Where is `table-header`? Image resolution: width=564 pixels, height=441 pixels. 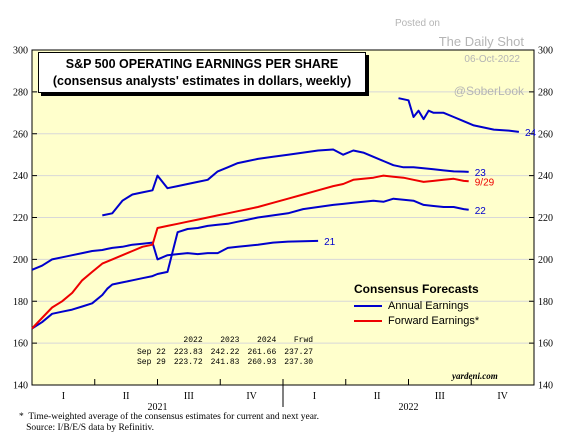
table-header is located at coordinates (151, 342).